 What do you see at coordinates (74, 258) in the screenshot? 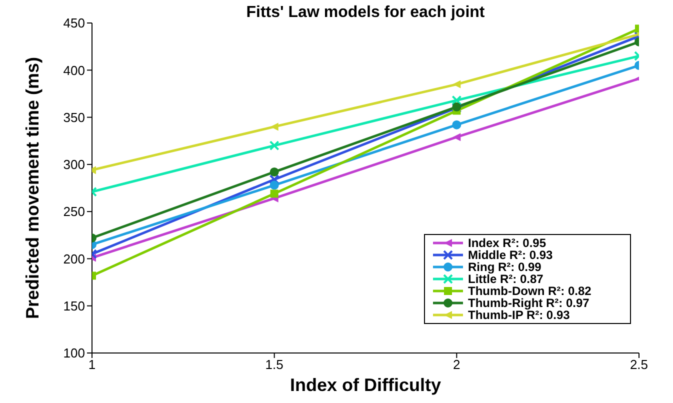
I see `y-tick-label: 200` at bounding box center [74, 258].